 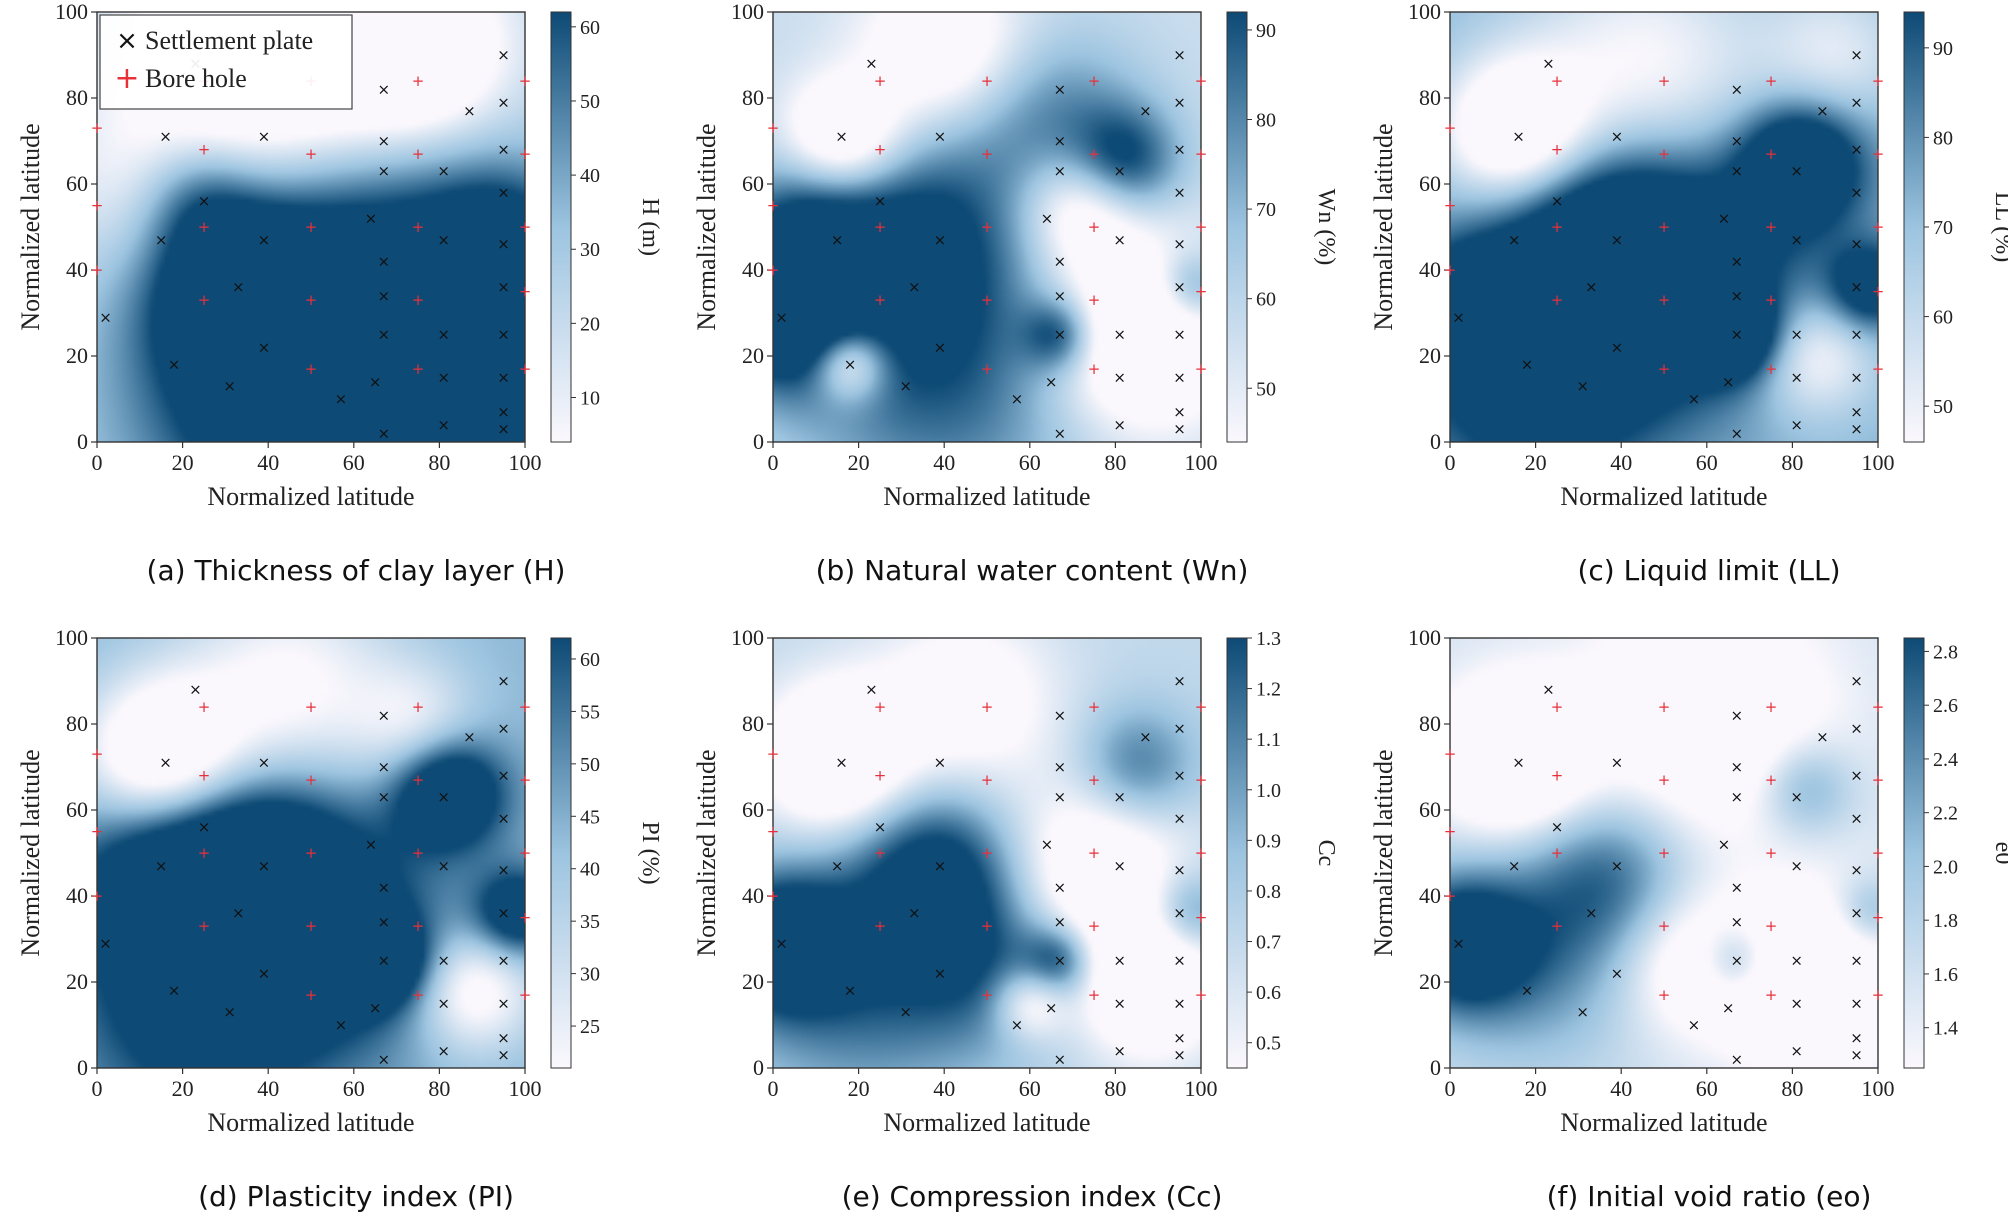 I want to click on legend-label-bore-hole: Bore hole, so click(x=196, y=78).